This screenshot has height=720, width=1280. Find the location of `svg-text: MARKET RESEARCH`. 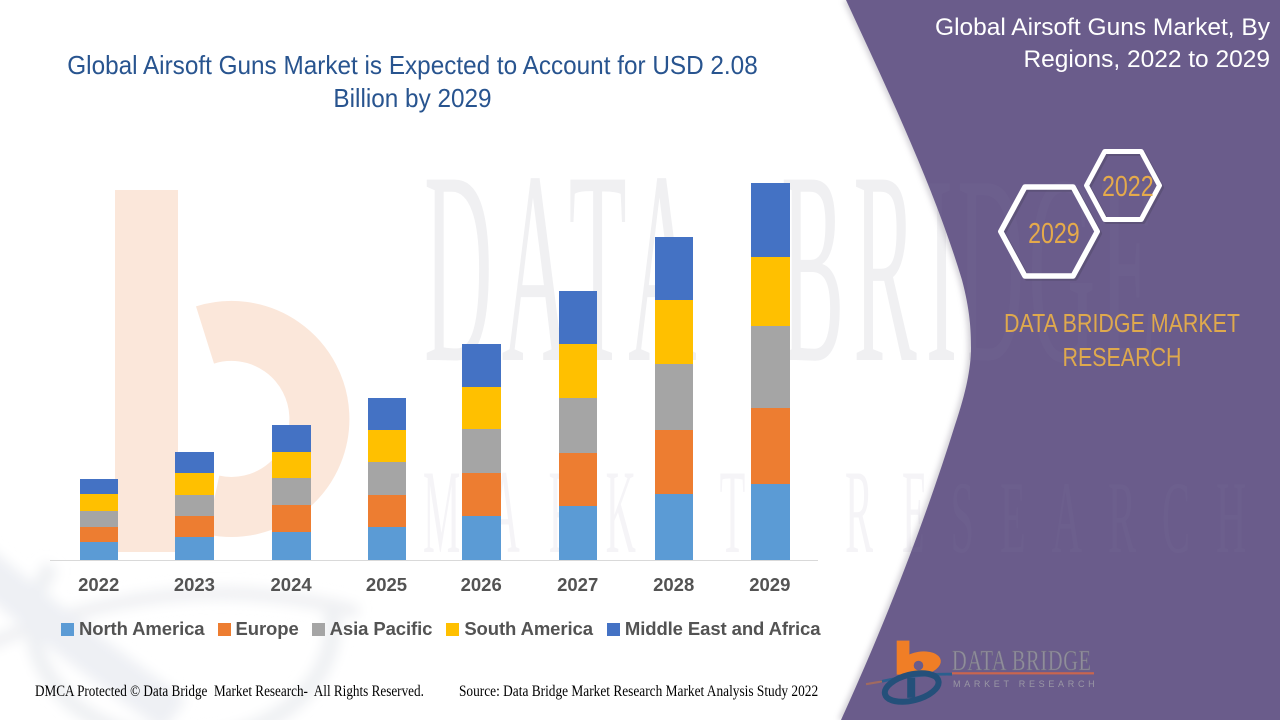

svg-text: MARKET RESEARCH is located at coordinates (1025, 684).